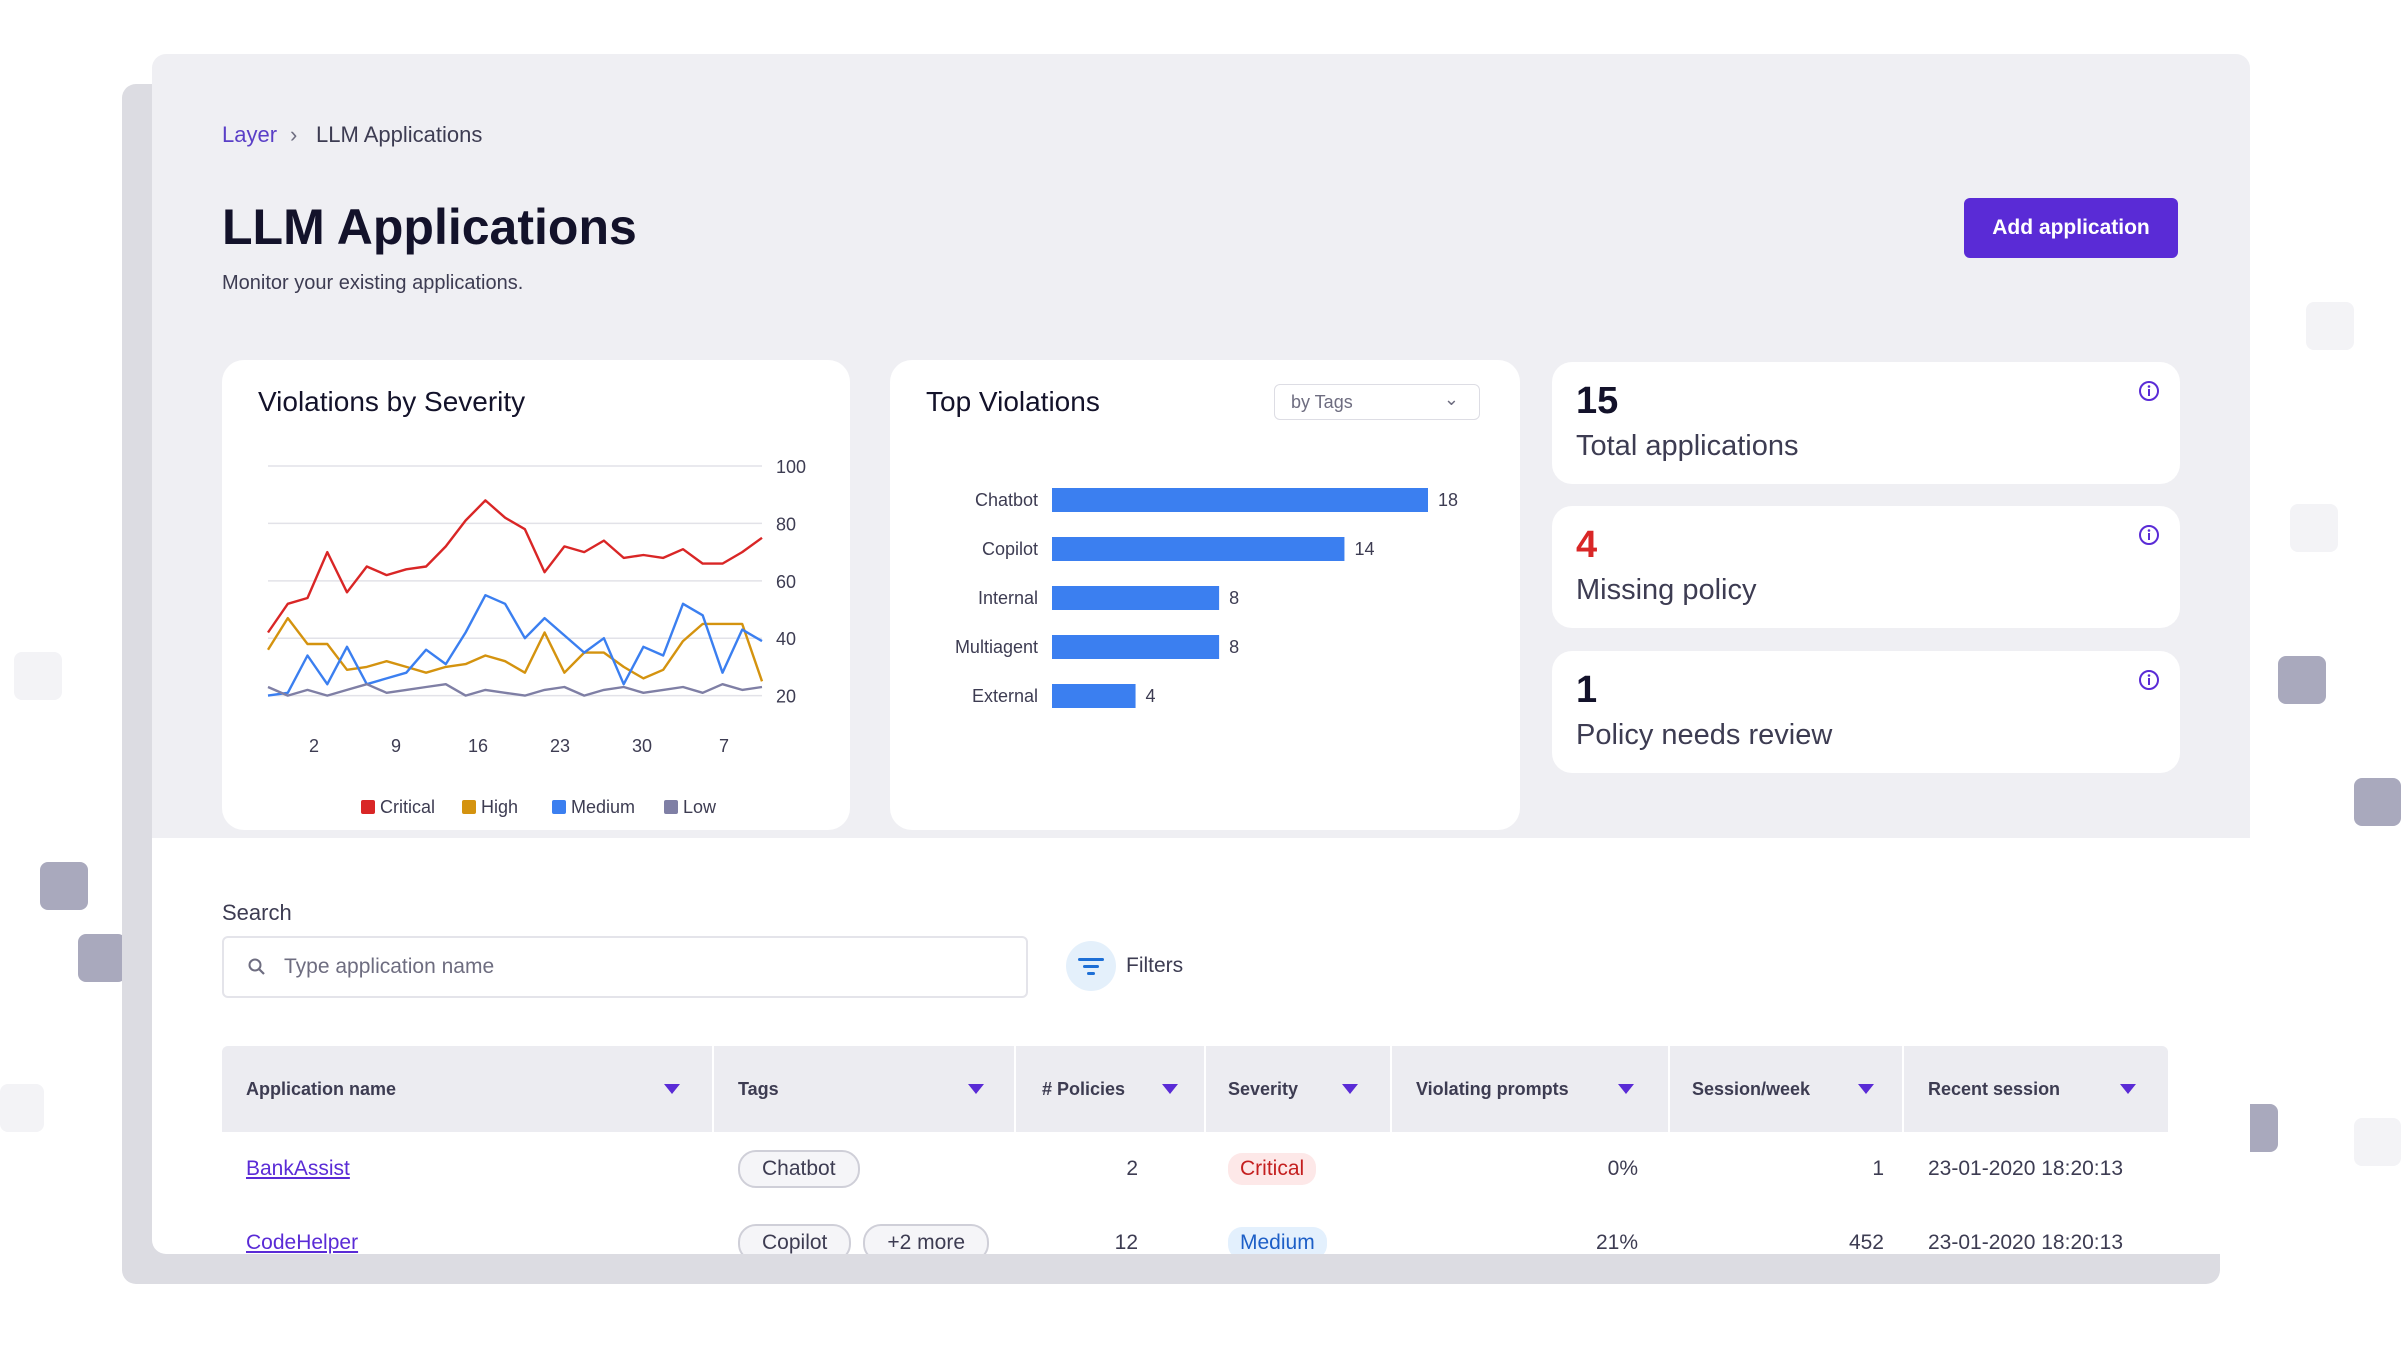 This screenshot has width=2401, height=1351. Describe the element at coordinates (1587, 545) in the screenshot. I see `kpi-value: 4` at that location.